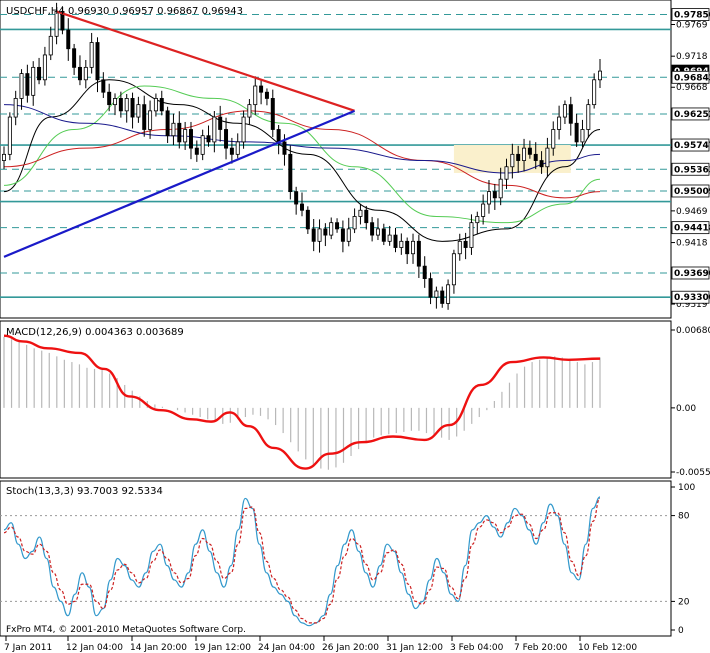 This screenshot has height=653, width=710. I want to click on moving-average-navy, so click(302, 139).